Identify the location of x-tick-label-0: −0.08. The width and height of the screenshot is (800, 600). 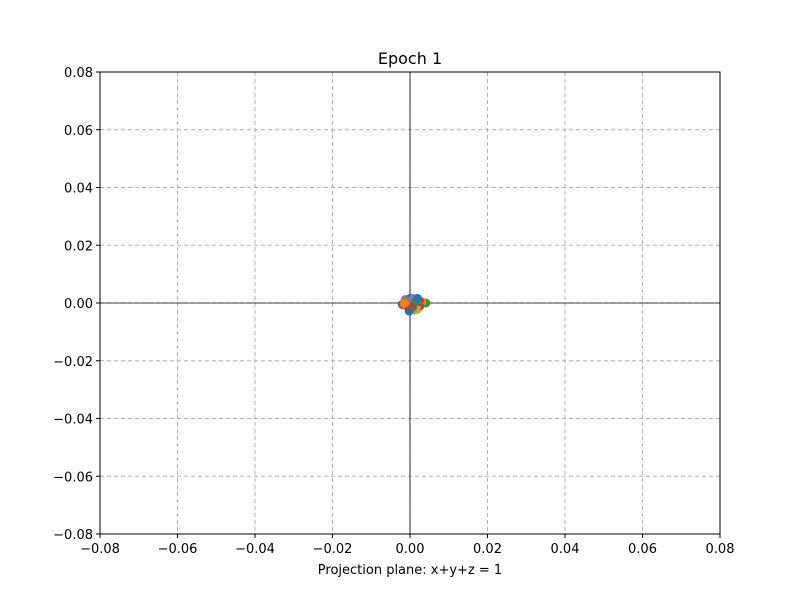
(100, 549).